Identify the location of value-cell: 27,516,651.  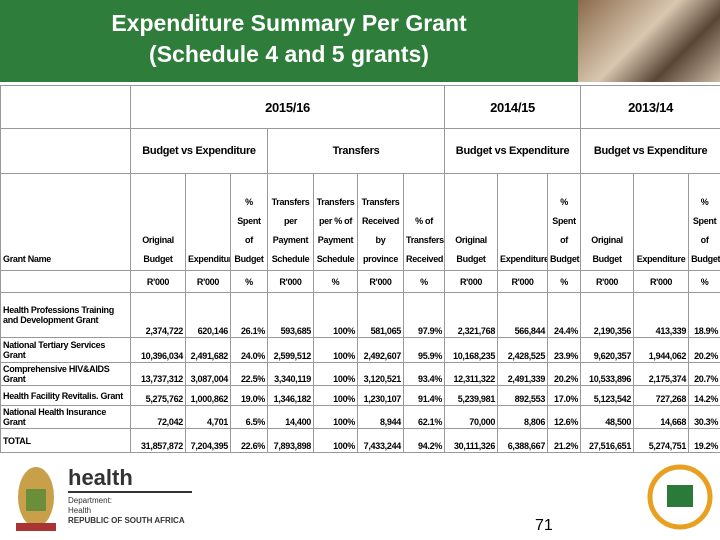
(607, 440).